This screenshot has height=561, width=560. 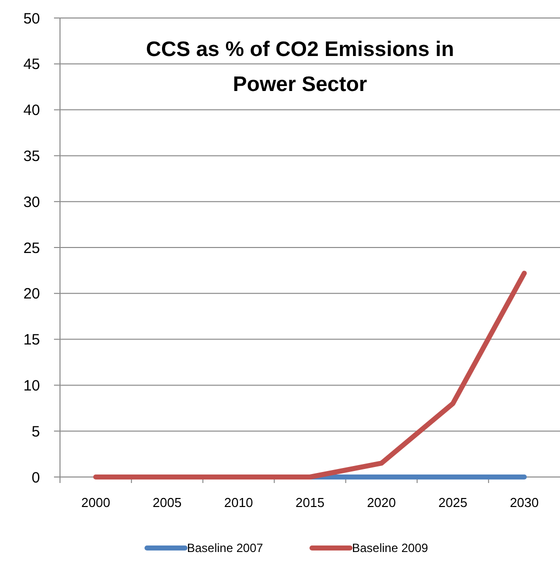 What do you see at coordinates (31, 65) in the screenshot?
I see `y-tick-label: 45` at bounding box center [31, 65].